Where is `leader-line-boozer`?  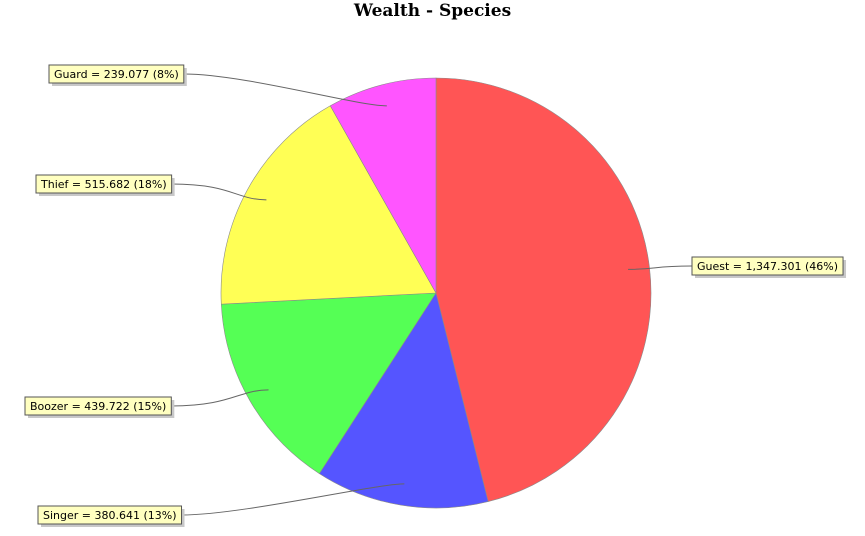
leader-line-boozer is located at coordinates (220, 398).